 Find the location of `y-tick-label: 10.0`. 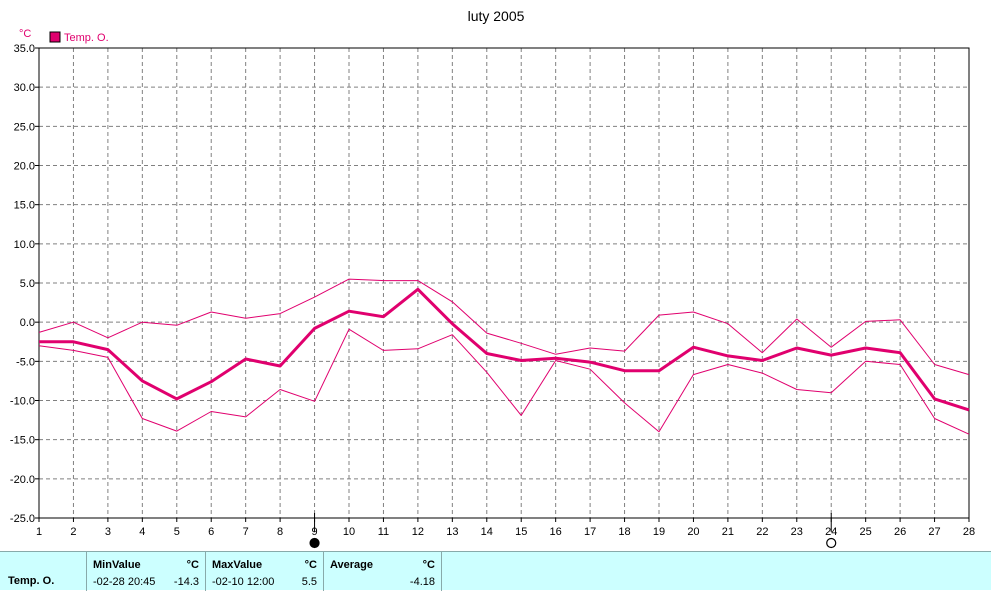

y-tick-label: 10.0 is located at coordinates (24, 245).